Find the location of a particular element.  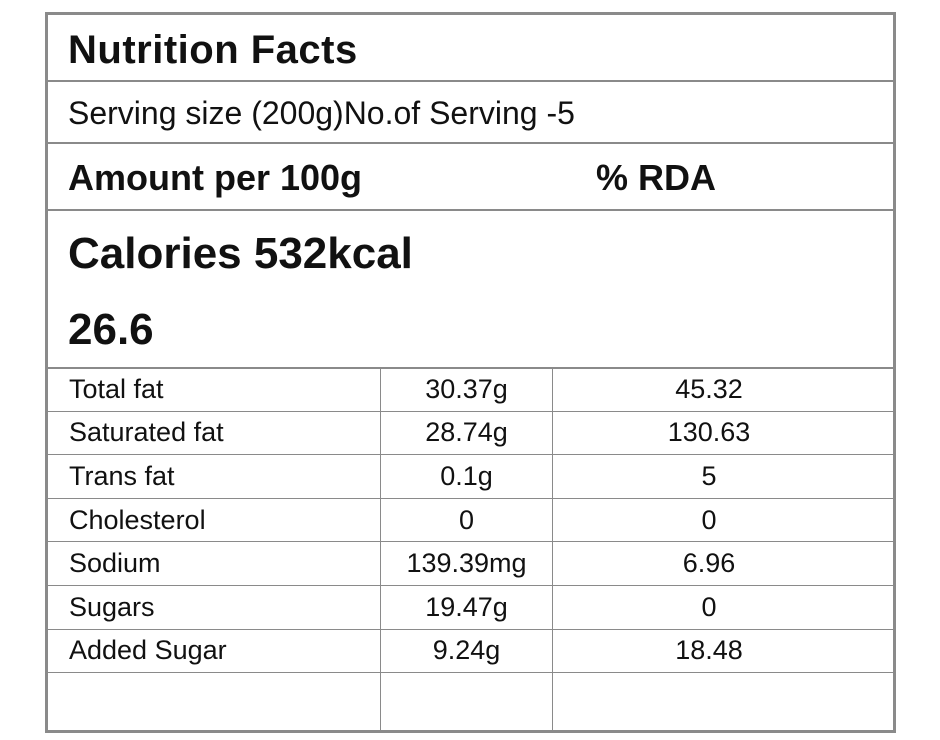

amount-header: Amount per 100g is located at coordinates (215, 177).